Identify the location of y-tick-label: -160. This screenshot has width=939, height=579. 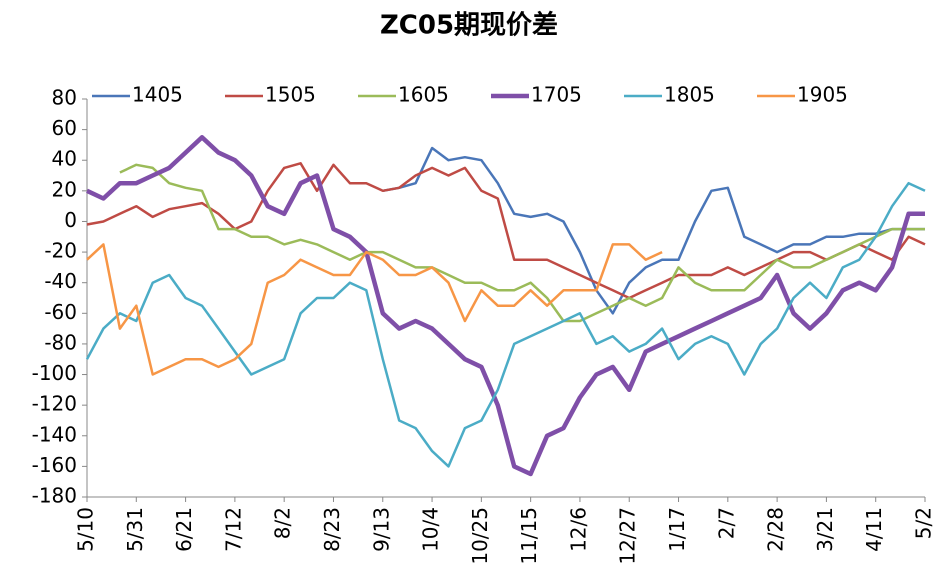
(54, 465).